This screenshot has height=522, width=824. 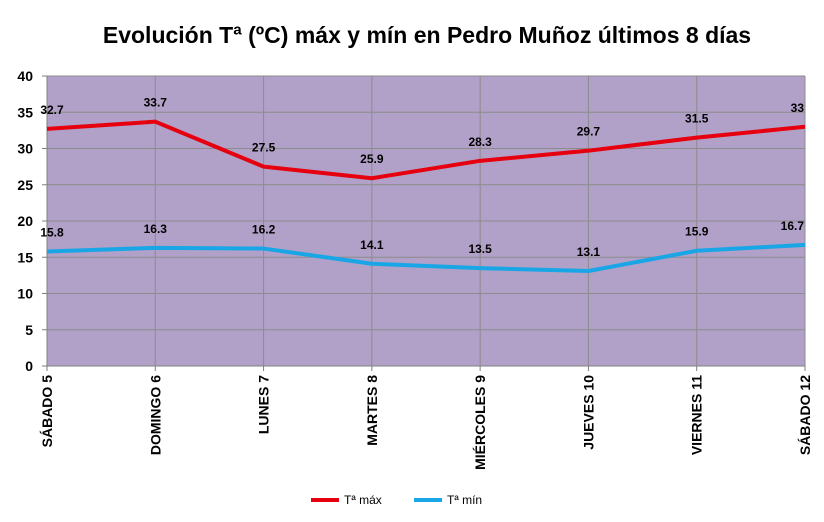 I want to click on data-label: 33, so click(x=798, y=108).